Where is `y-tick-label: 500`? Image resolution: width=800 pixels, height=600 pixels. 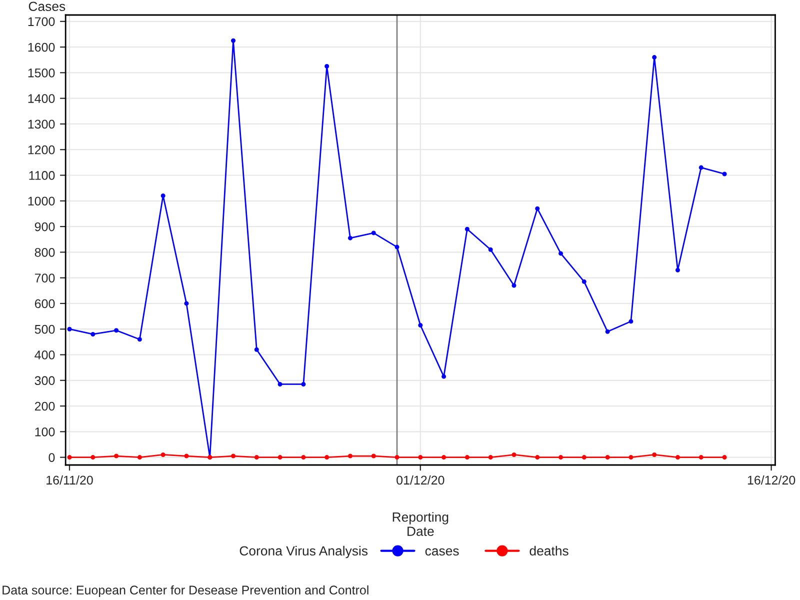
y-tick-label: 500 is located at coordinates (44, 329).